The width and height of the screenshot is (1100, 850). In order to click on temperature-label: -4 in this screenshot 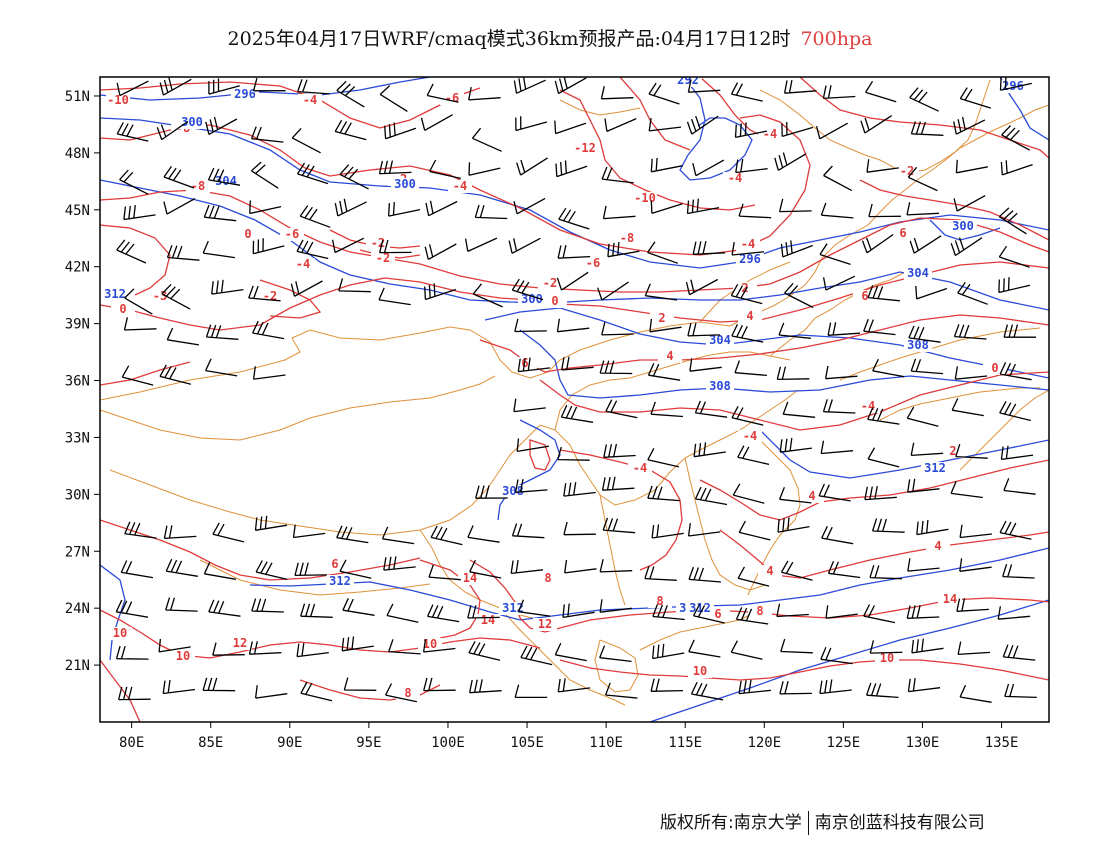, I will do `click(310, 100)`.